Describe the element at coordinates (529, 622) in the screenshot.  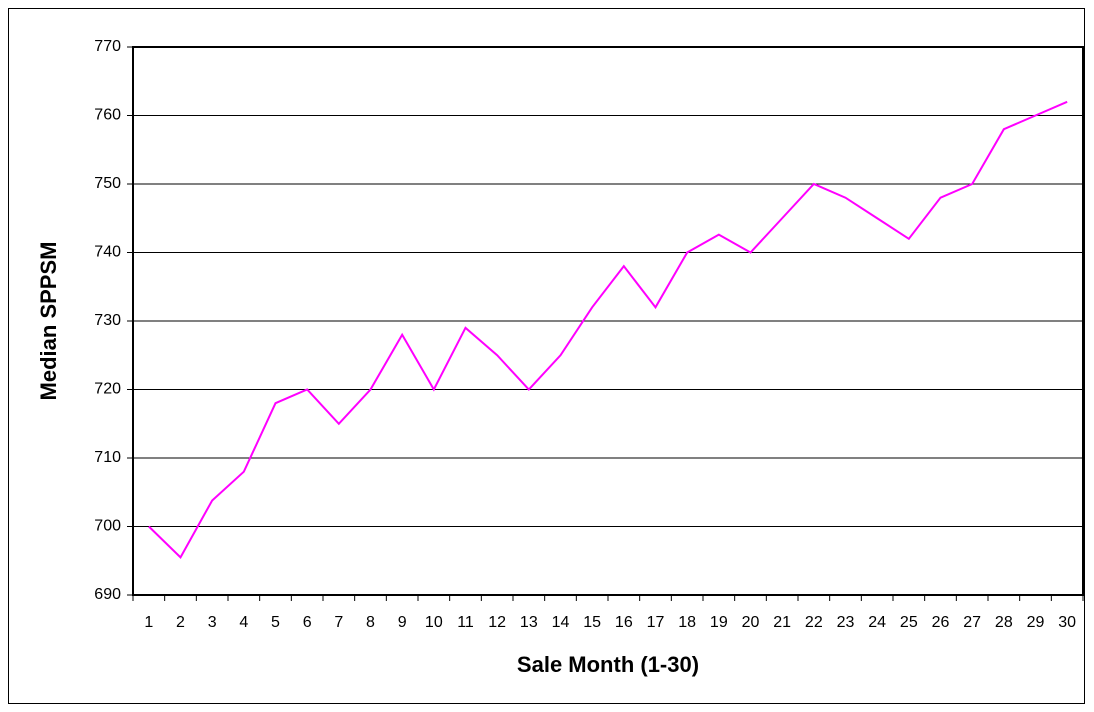
I see `x-tick-label: 13` at that location.